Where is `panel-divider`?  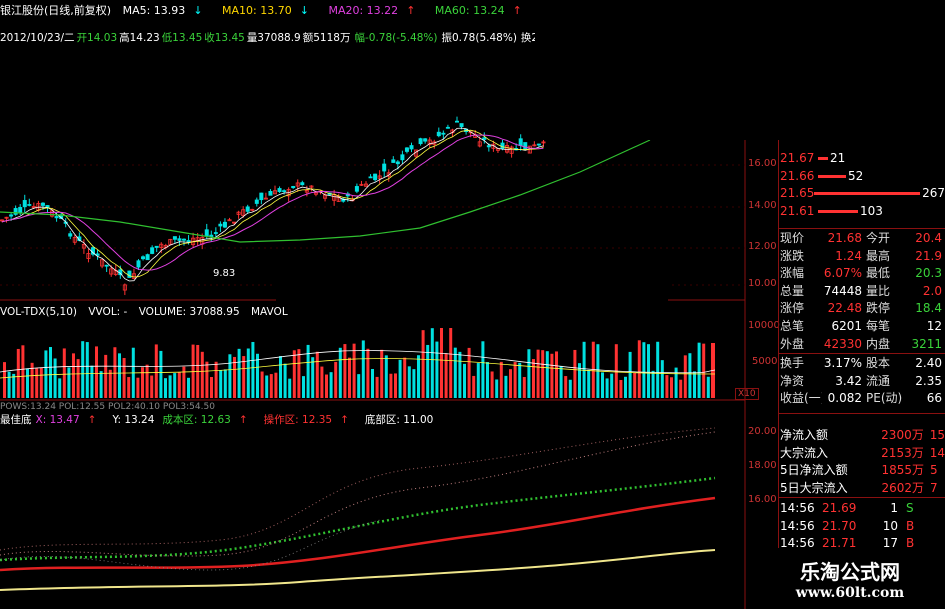
panel-divider is located at coordinates (778, 374).